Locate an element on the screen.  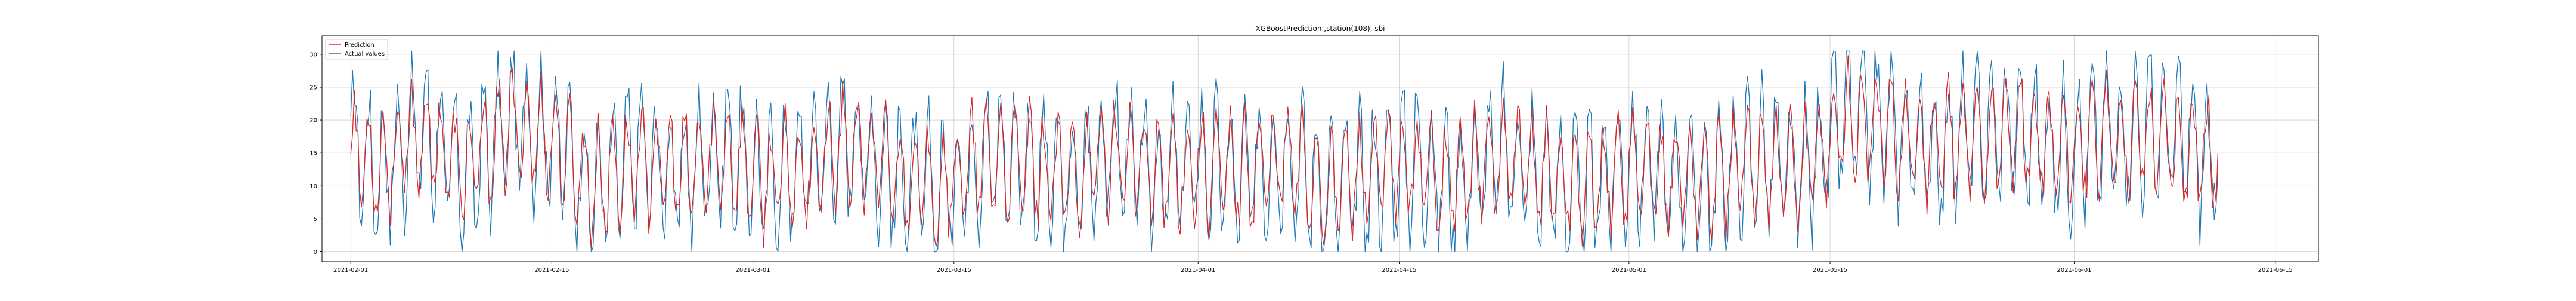
y-tick-label: 15 is located at coordinates (313, 153).